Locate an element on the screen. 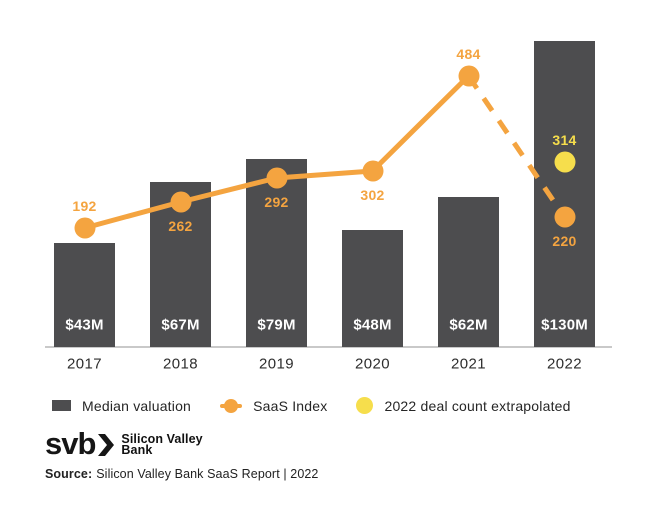 This screenshot has height=515, width=650. bar-swatch-icon is located at coordinates (61, 405).